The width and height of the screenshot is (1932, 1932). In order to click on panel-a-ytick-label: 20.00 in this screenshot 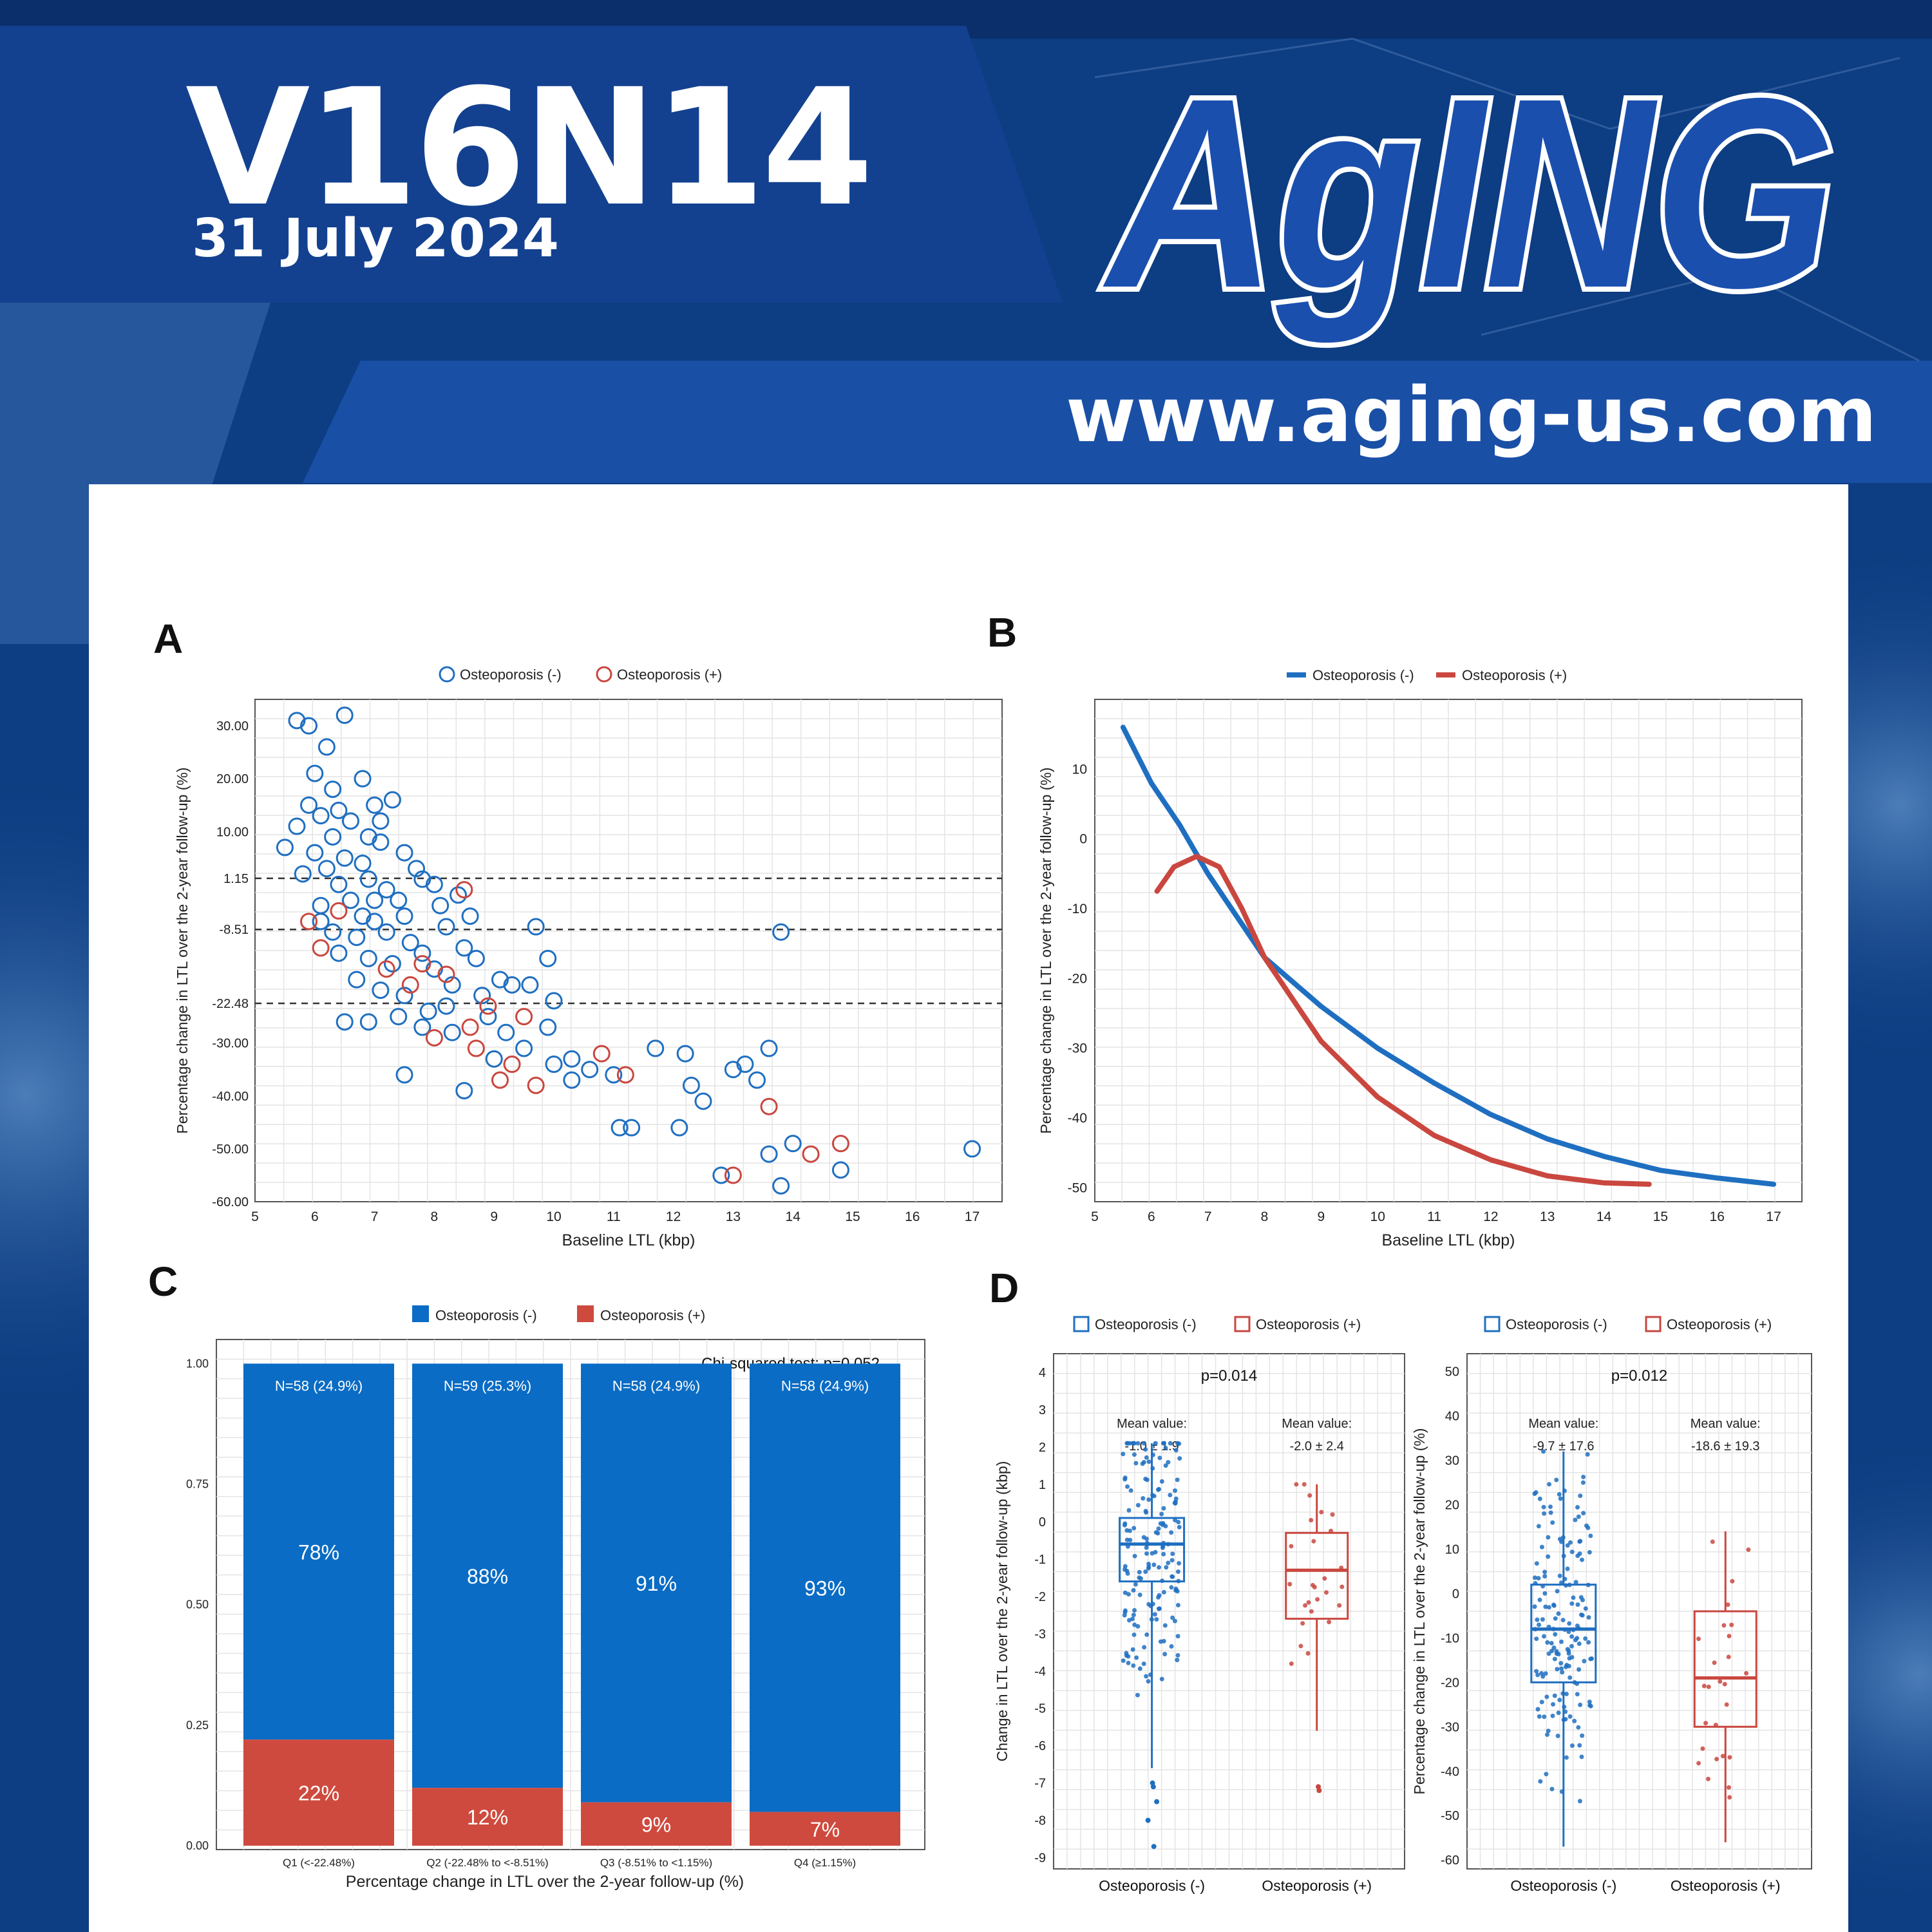, I will do `click(232, 779)`.